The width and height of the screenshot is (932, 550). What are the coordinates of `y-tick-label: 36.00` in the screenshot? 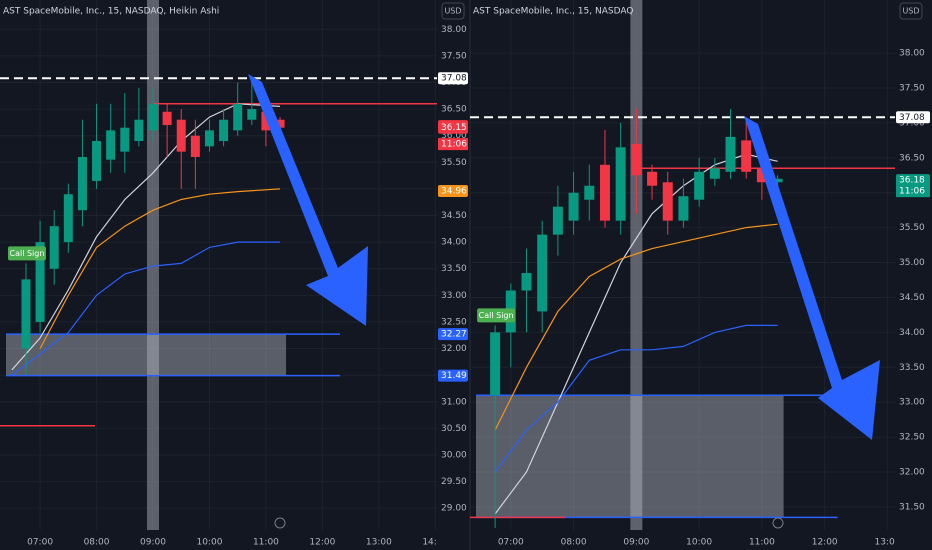 It's located at (454, 136).